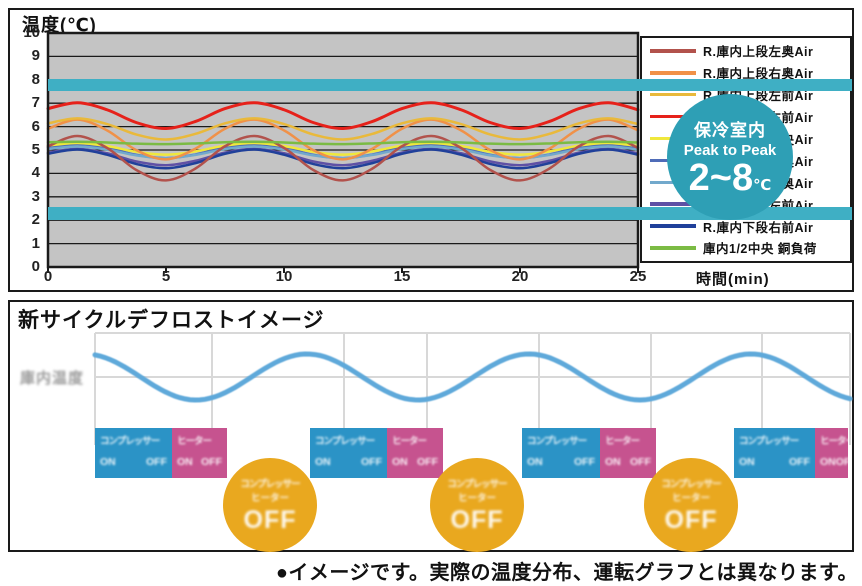 The width and height of the screenshot is (862, 586). I want to click on legend-item: 庫内1/2中央 銅負荷, so click(750, 247).